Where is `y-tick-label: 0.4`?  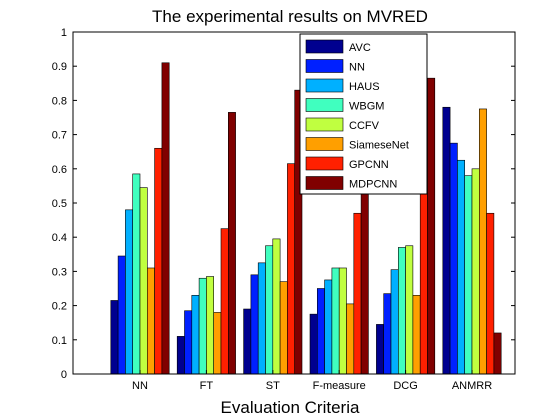 y-tick-label: 0.4 is located at coordinates (59, 238).